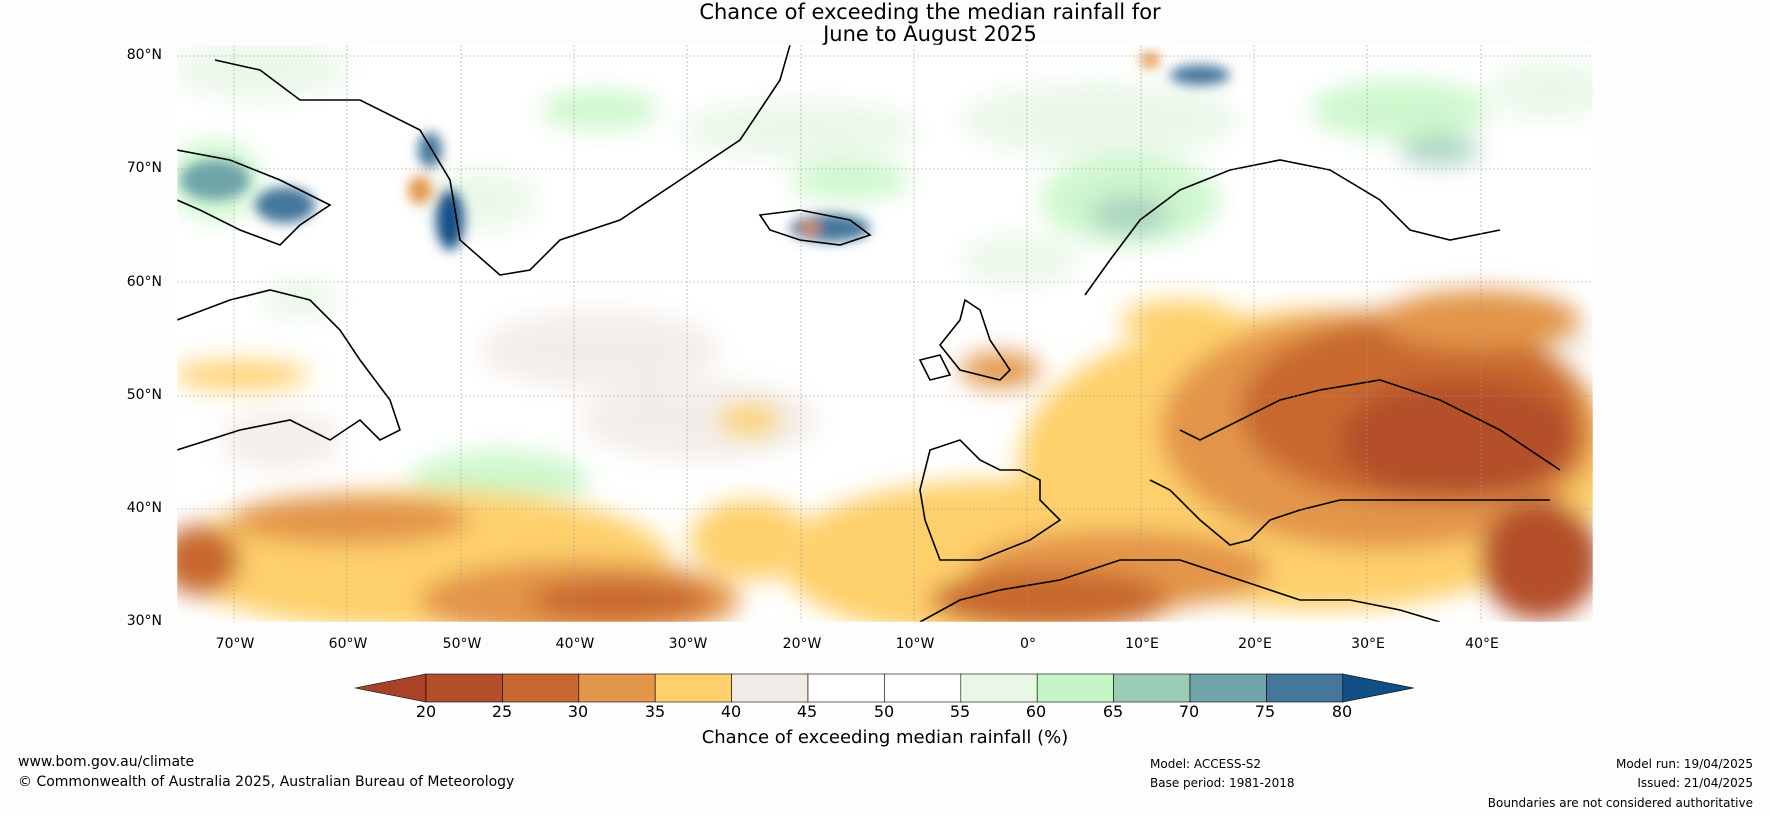 The height and width of the screenshot is (816, 1770). Describe the element at coordinates (1265, 711) in the screenshot. I see `colorbar-tick: 75` at that location.